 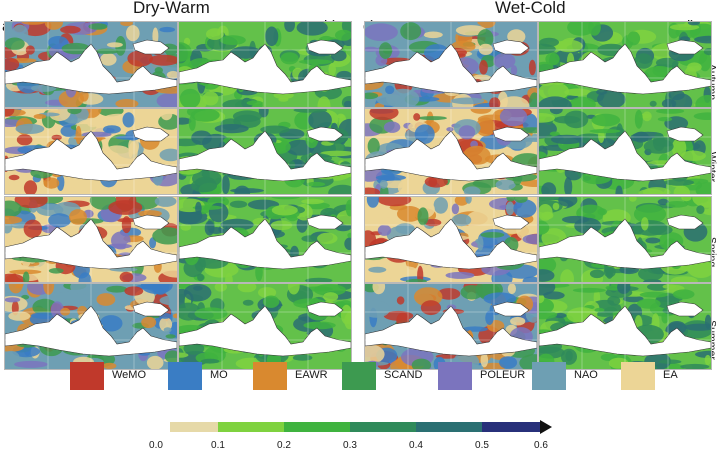 What do you see at coordinates (91, 64) in the screenshot?
I see `map-panel-a-autumn` at bounding box center [91, 64].